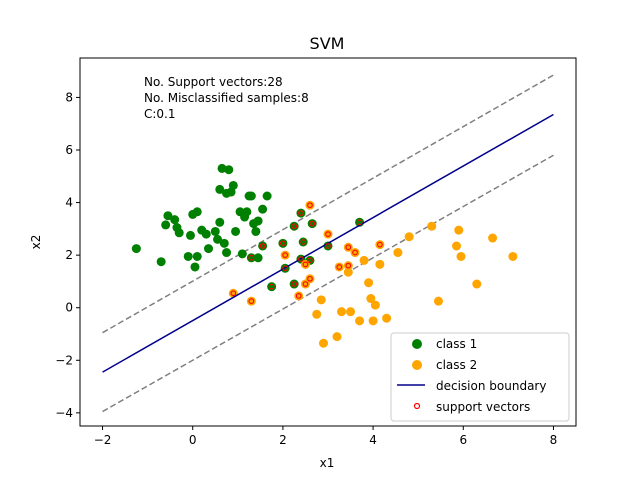 This screenshot has width=640, height=484. What do you see at coordinates (69, 150) in the screenshot?
I see `y-tick-label: 6` at bounding box center [69, 150].